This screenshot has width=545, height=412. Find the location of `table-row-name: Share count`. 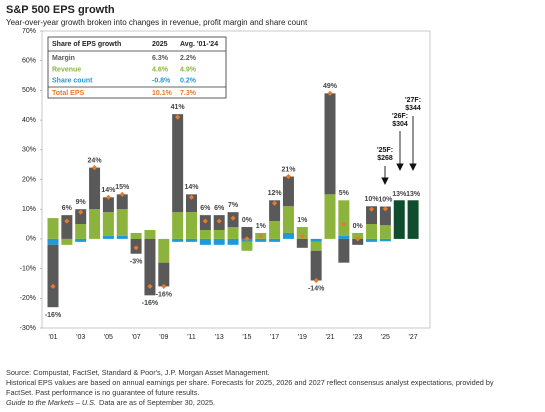

table-row-name: Share count is located at coordinates (72, 80).